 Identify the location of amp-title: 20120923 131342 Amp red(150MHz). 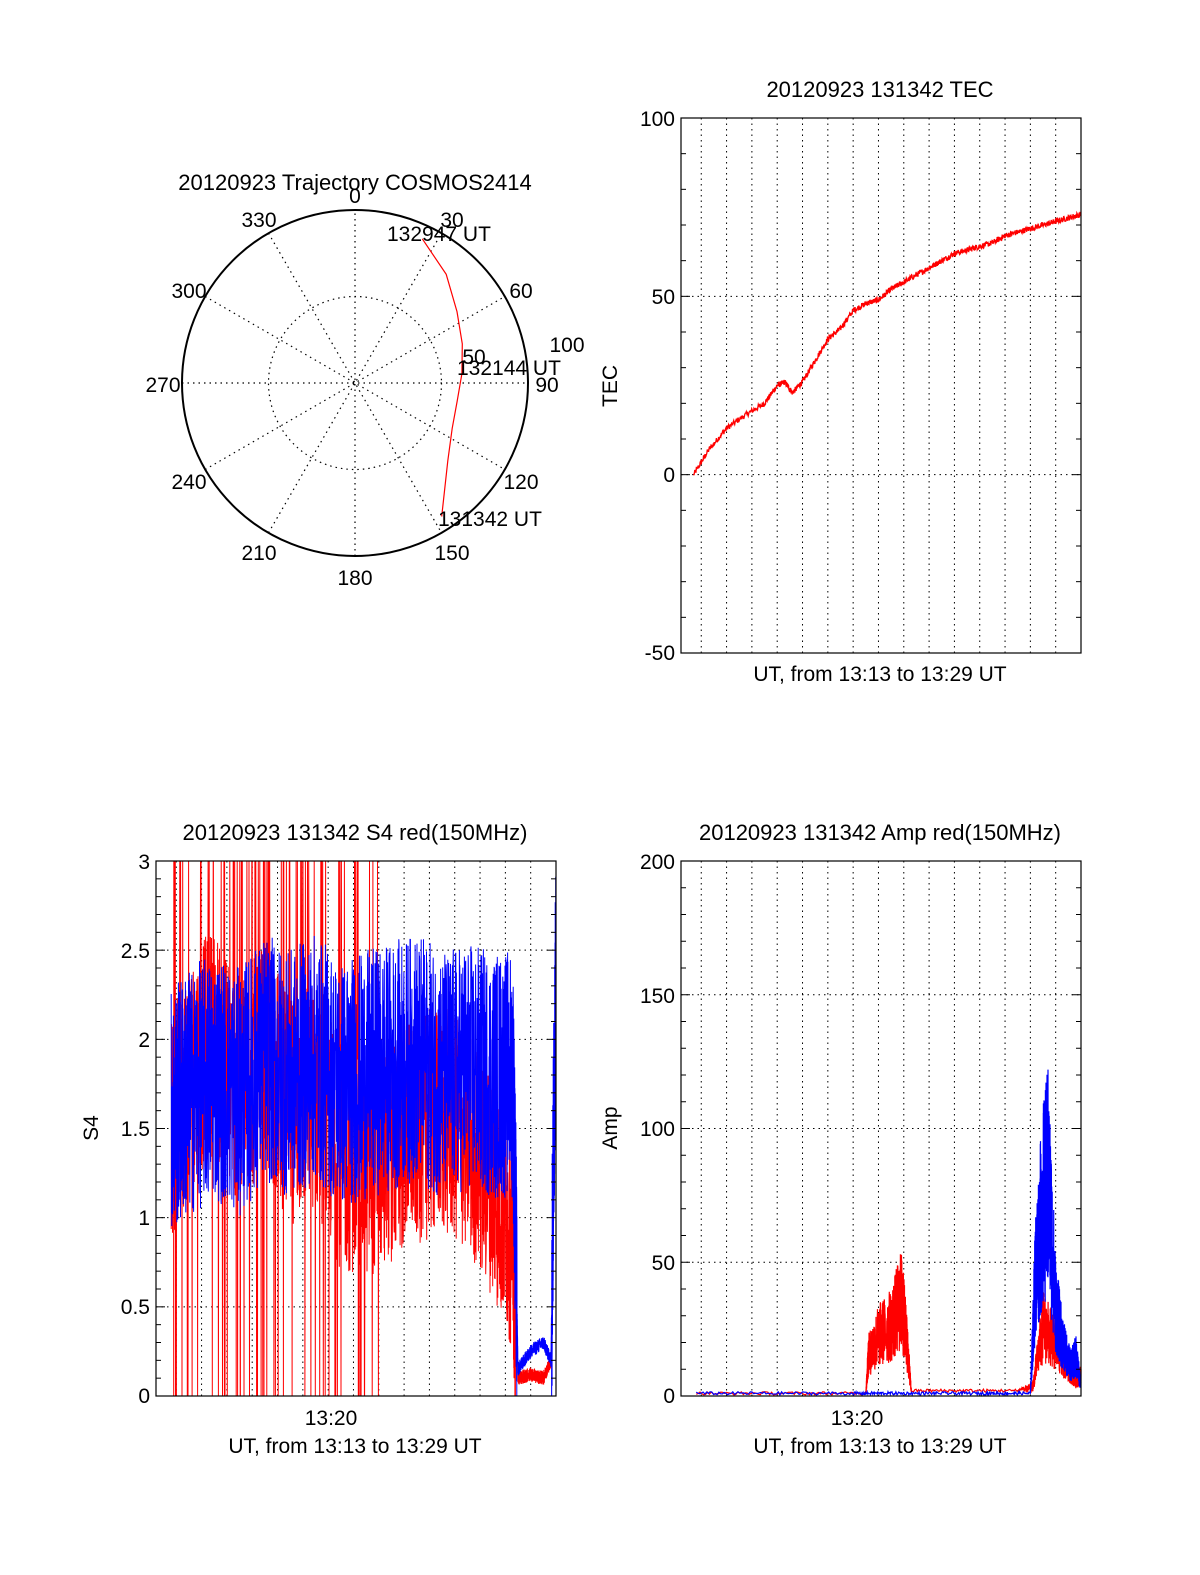
(880, 832).